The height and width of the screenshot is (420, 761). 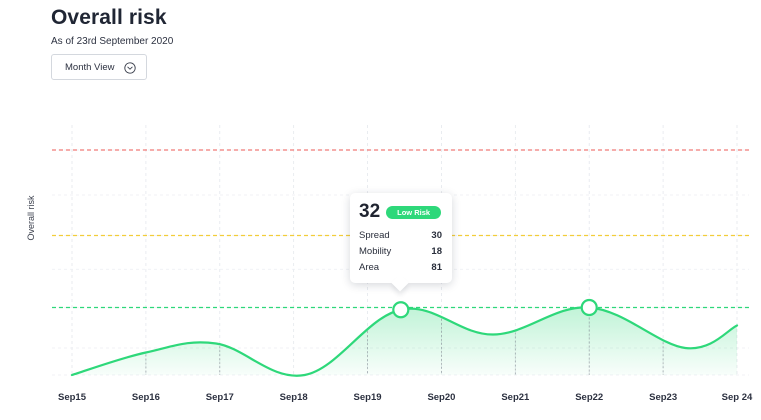 What do you see at coordinates (515, 397) in the screenshot?
I see `x-tick-label: Sep21` at bounding box center [515, 397].